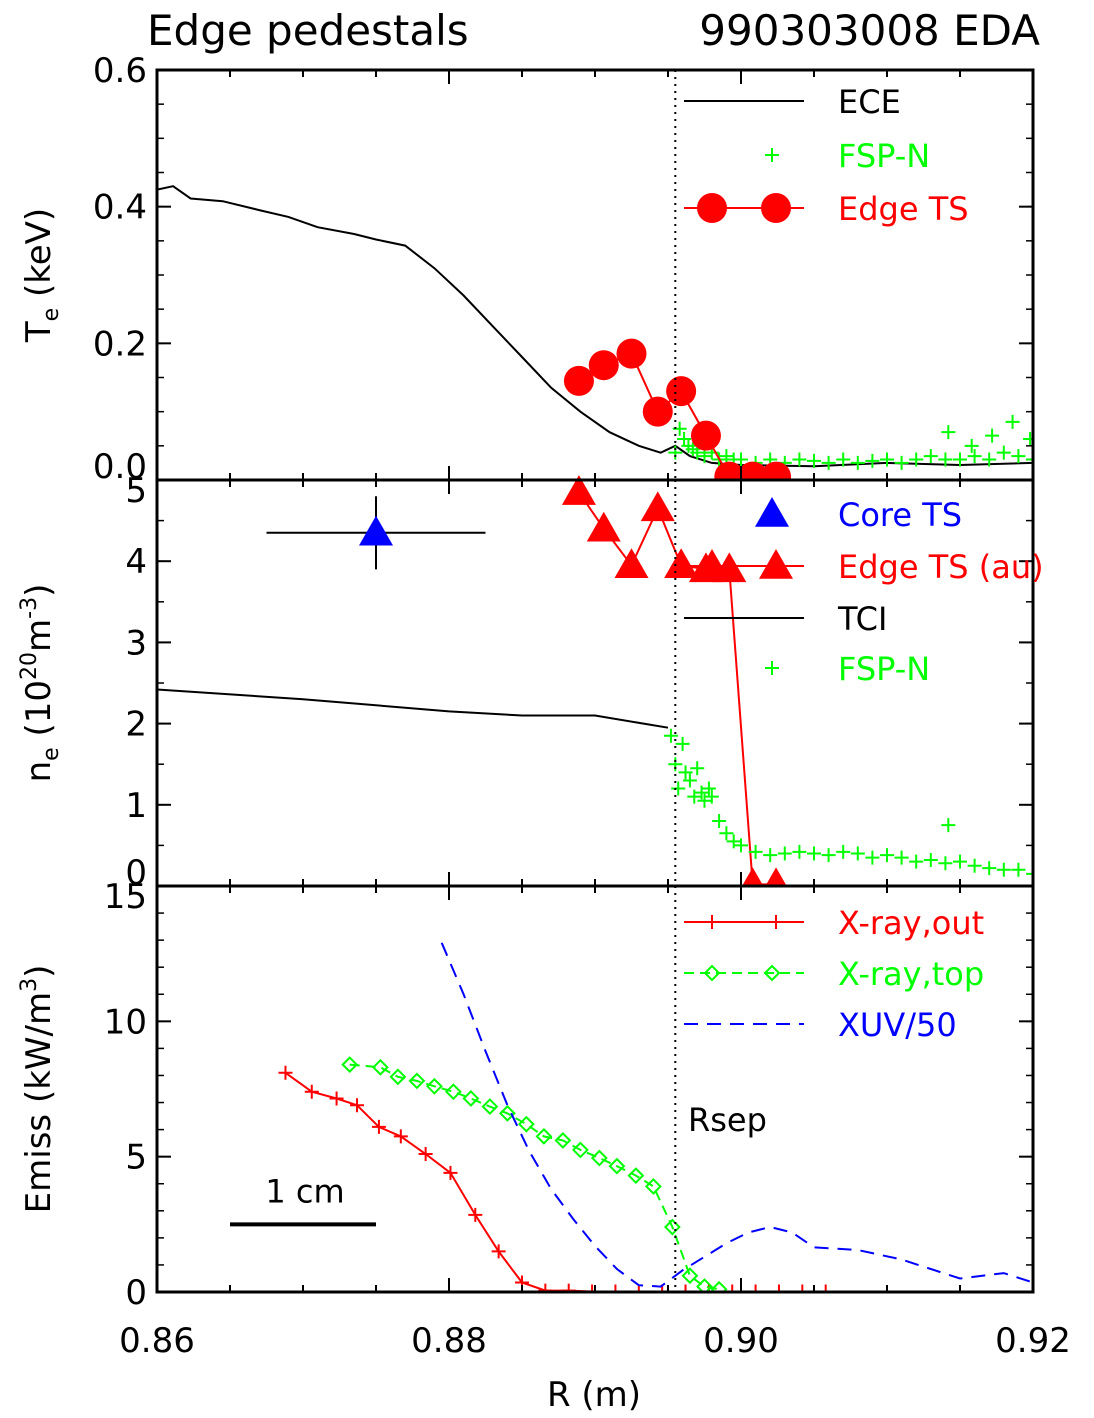 The image size is (1094, 1418). I want to click on x-axis-label: R (m), so click(594, 1395).